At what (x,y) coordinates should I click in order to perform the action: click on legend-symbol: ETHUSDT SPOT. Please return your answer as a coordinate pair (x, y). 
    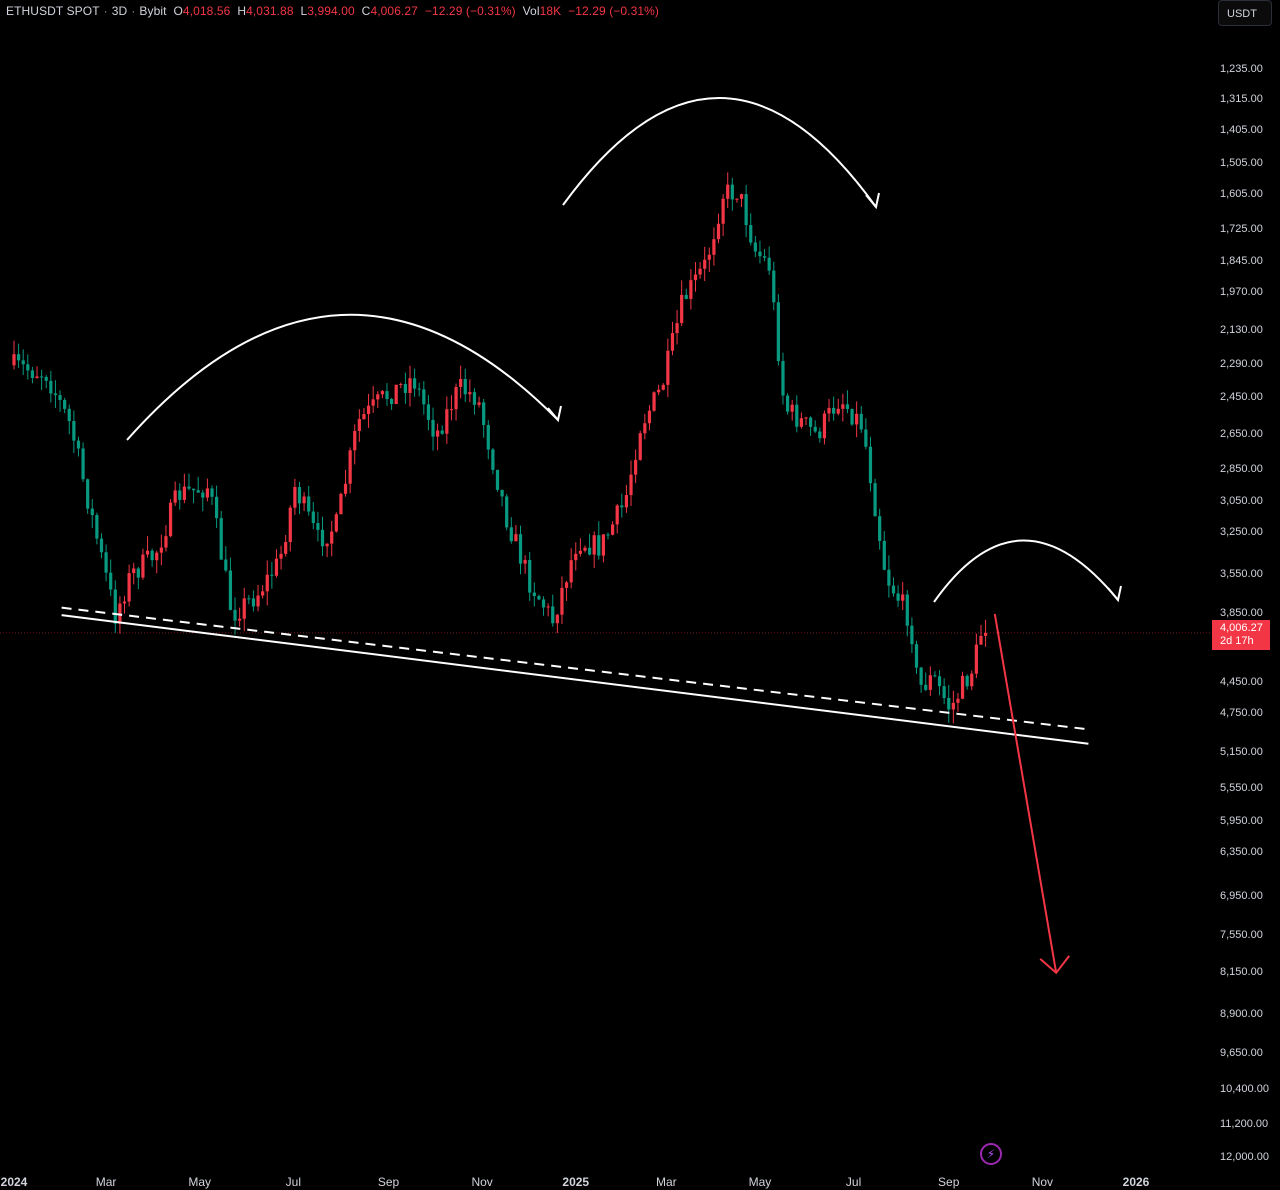
    Looking at the image, I should click on (53, 11).